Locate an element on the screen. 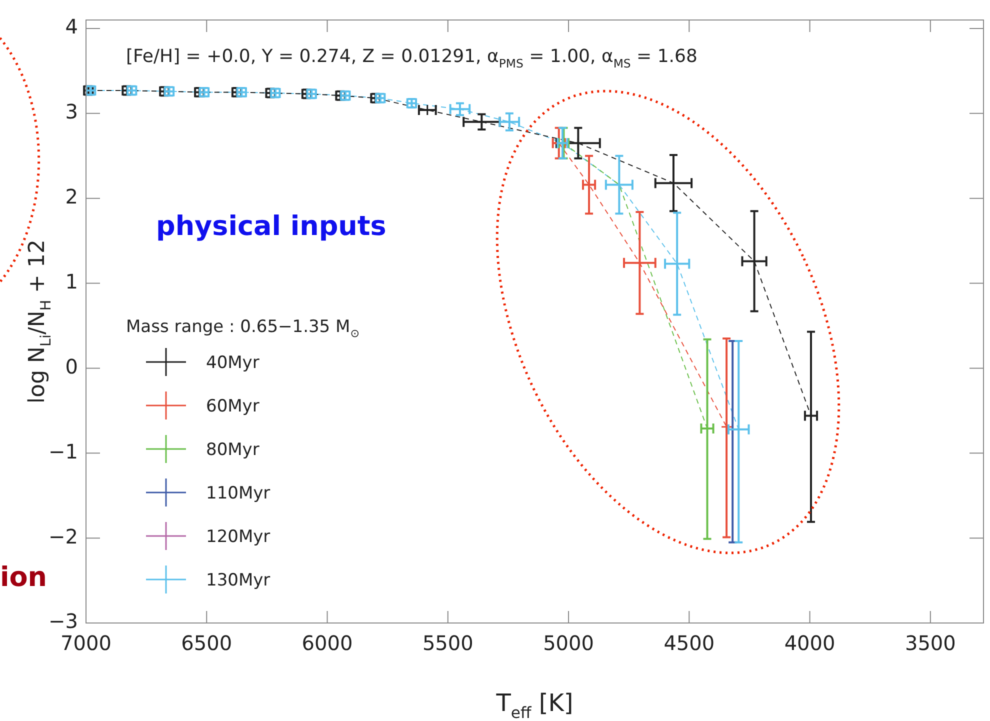  legend-title: Mass range : 0.65−1.35 M⊙ is located at coordinates (243, 328).